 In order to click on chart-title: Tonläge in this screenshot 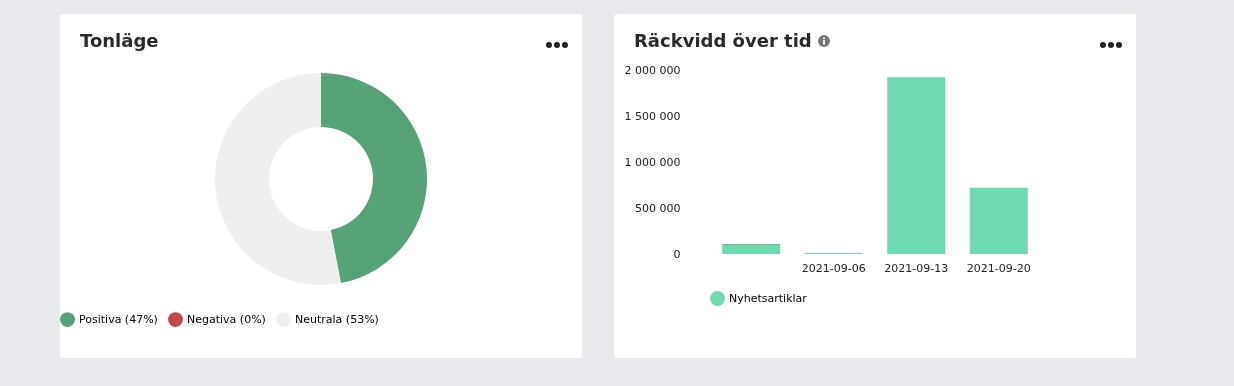, I will do `click(119, 40)`.